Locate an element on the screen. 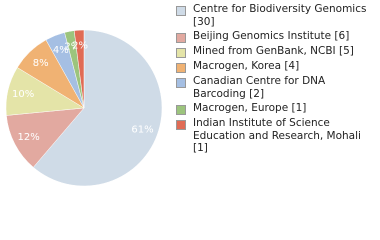 The width and height of the screenshot is (380, 240). legend-label: Macrogen, Europe [1] is located at coordinates (250, 108).